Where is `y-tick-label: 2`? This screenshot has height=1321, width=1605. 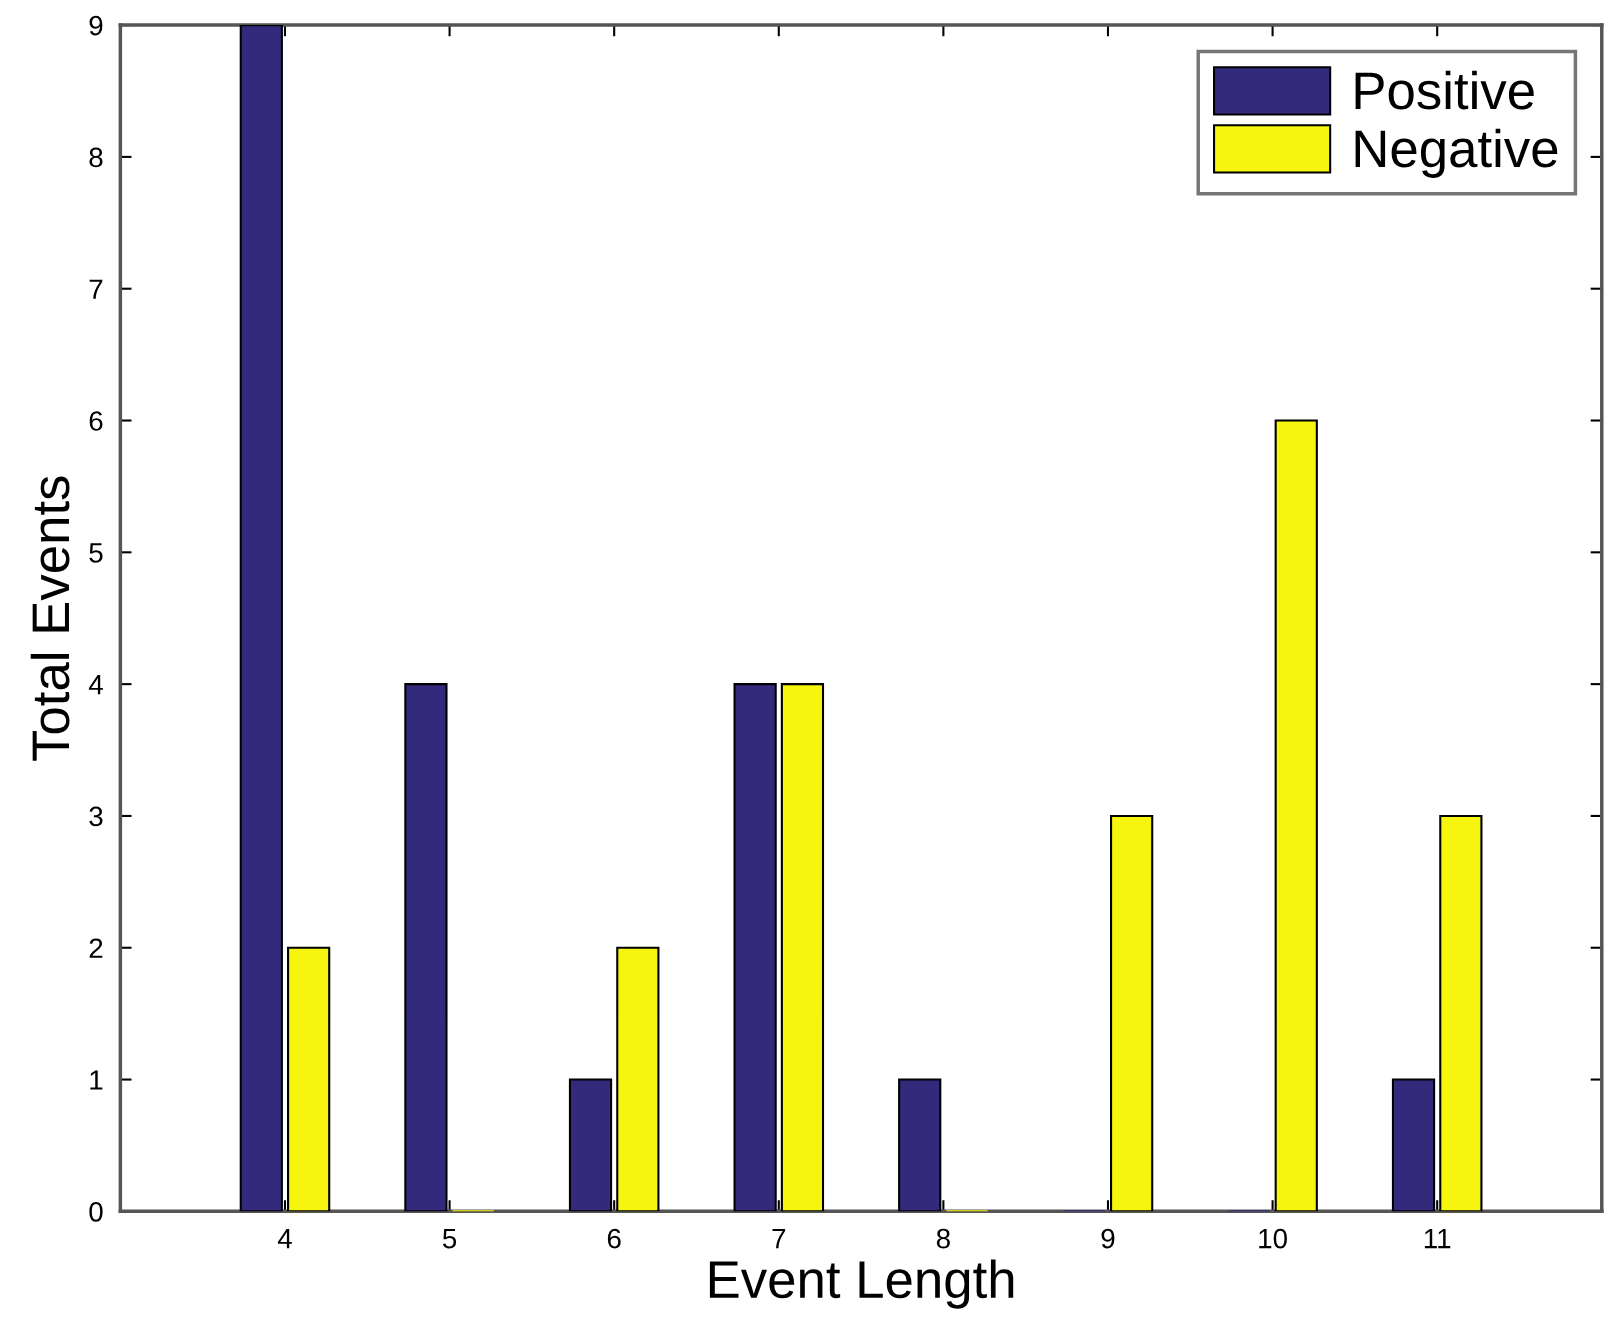
y-tick-label: 2 is located at coordinates (96, 948).